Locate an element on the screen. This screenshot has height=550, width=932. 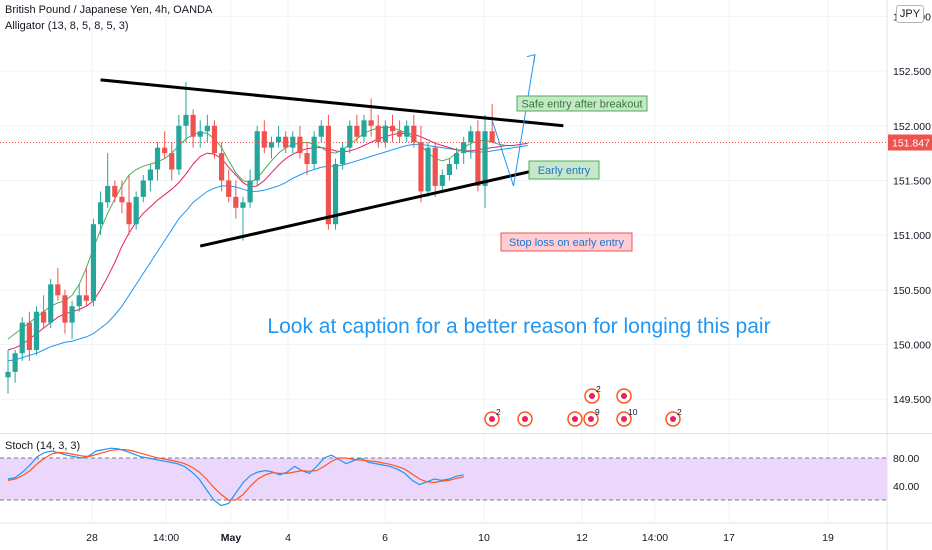
price-tick-label: 150.500 is located at coordinates (912, 291).